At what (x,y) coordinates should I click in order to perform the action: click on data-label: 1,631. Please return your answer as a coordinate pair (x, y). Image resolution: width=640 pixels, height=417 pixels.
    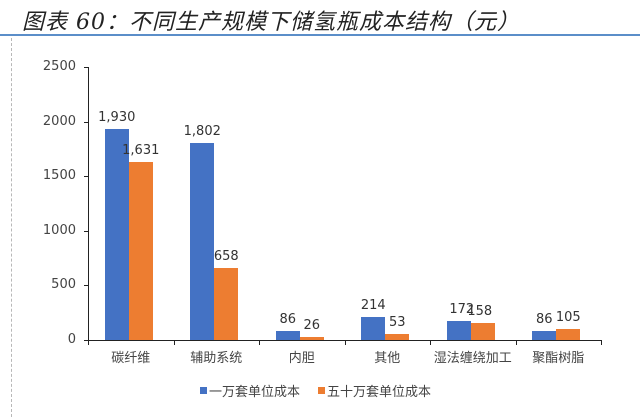
    Looking at the image, I should click on (141, 150).